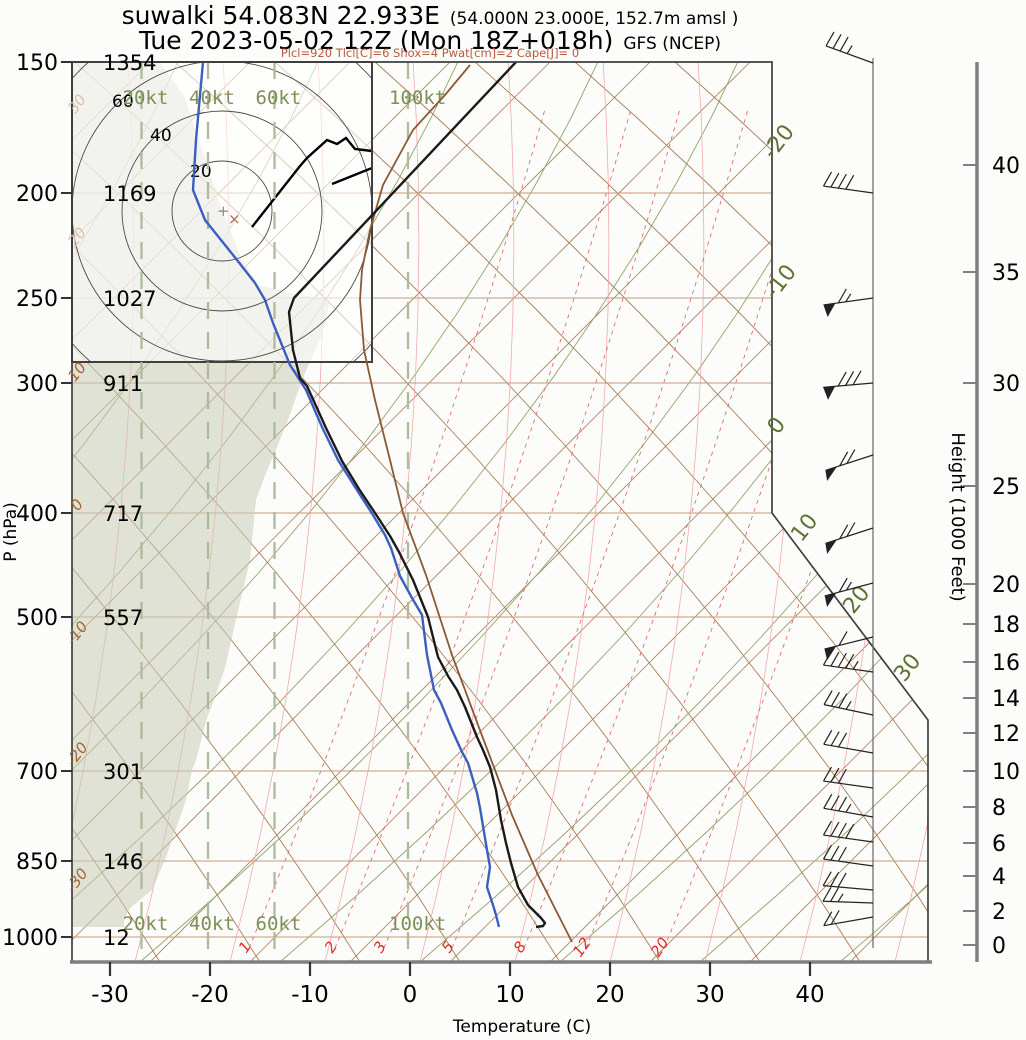  What do you see at coordinates (1006, 699) in the screenshot?
I see `height-tick-label: 14` at bounding box center [1006, 699].